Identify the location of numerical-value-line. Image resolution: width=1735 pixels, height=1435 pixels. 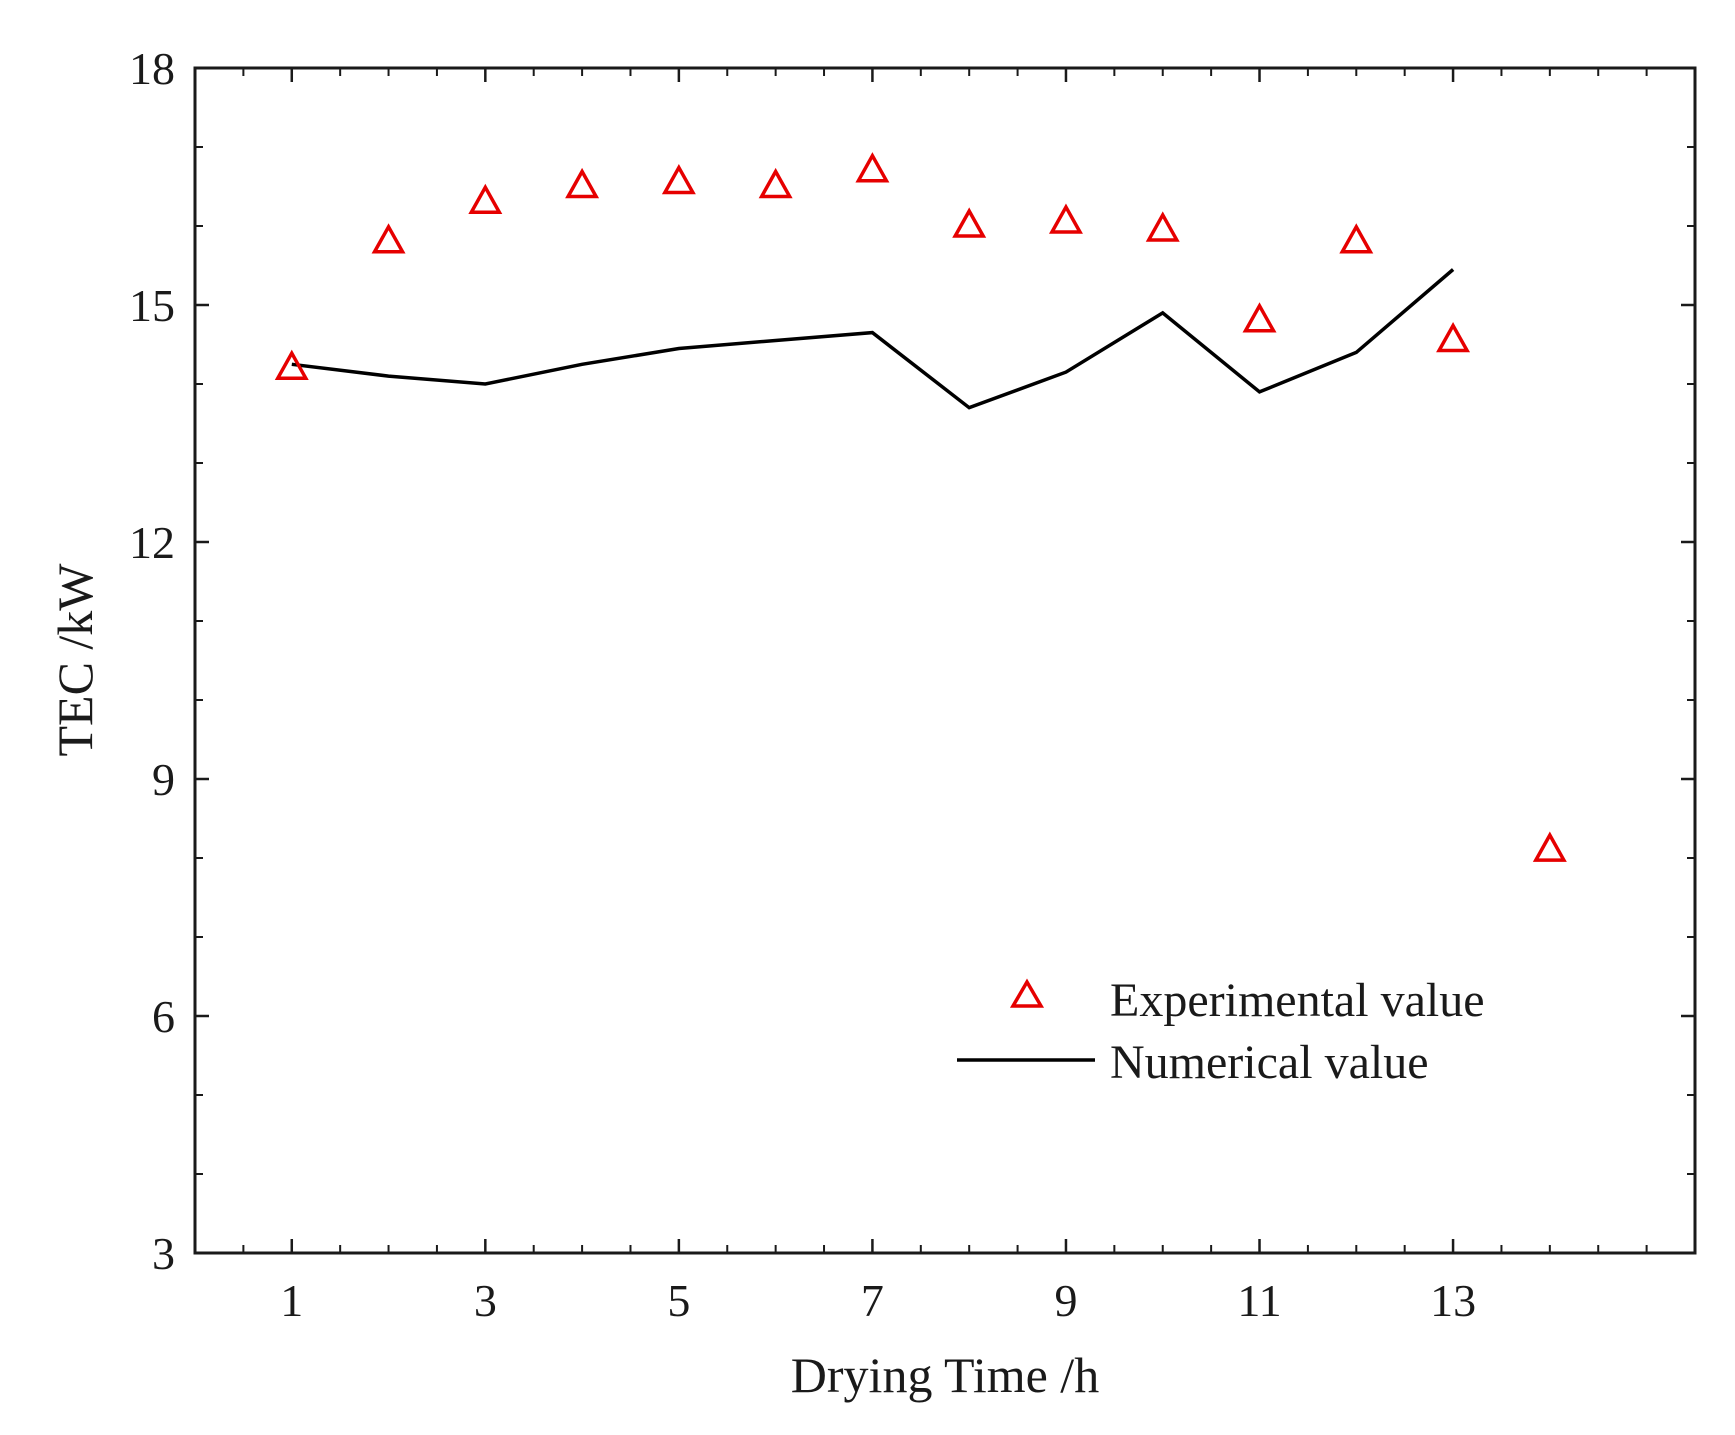
(873, 339).